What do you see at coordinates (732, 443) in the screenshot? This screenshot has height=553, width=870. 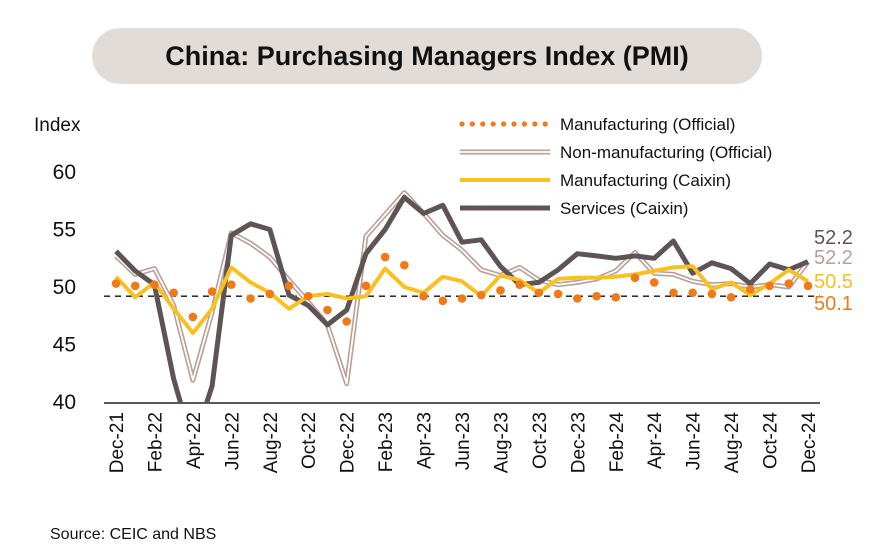 I see `x-tick-label: Aug-24` at bounding box center [732, 443].